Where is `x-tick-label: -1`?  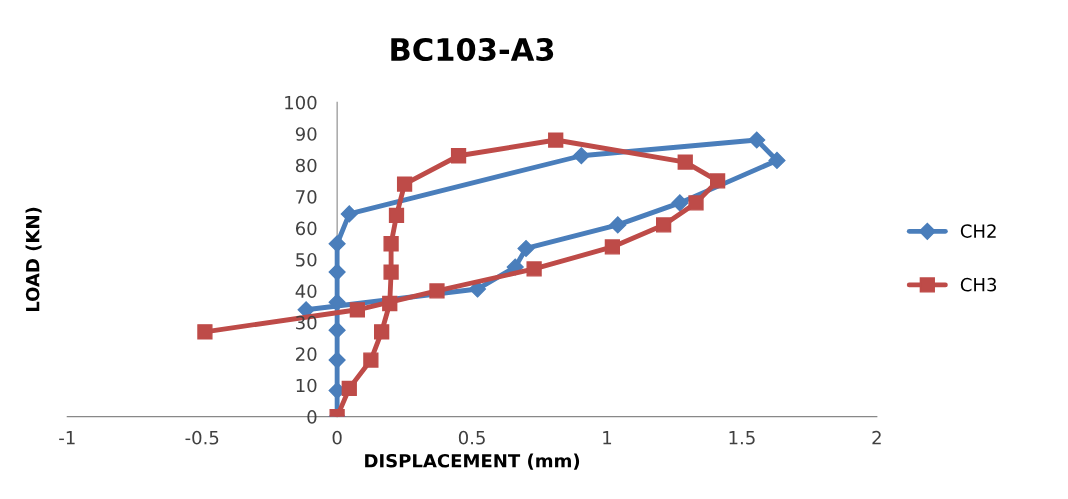
x-tick-label: -1 is located at coordinates (67, 438).